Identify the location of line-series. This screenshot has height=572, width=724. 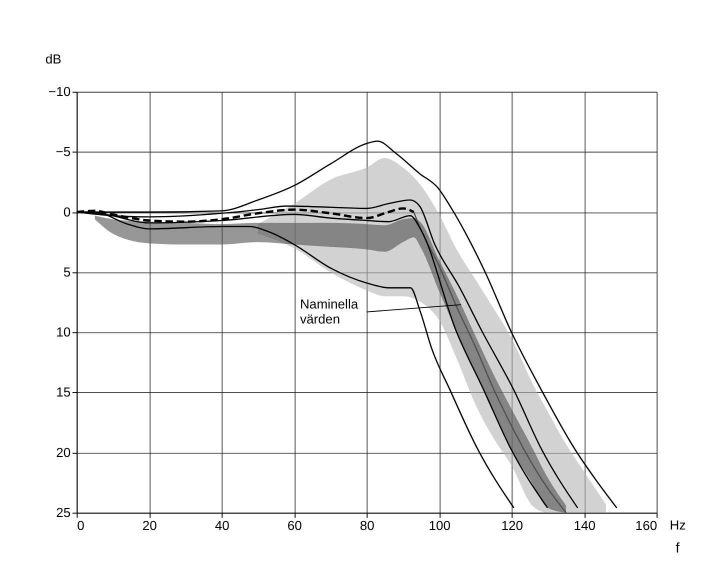
(490, 362).